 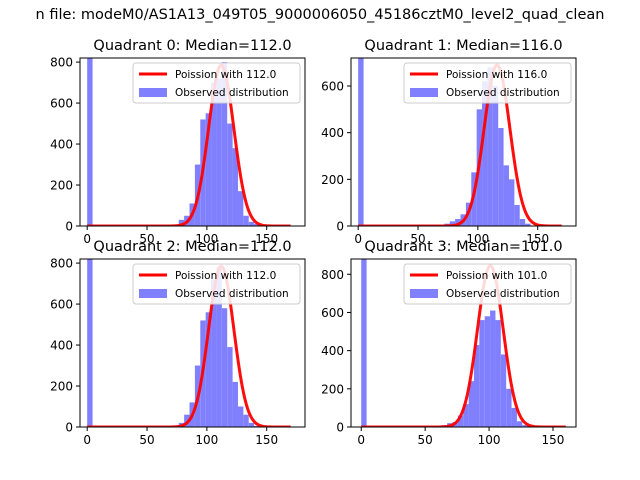 What do you see at coordinates (192, 247) in the screenshot?
I see `panel-title: Quadrant 2: Median=112.0` at bounding box center [192, 247].